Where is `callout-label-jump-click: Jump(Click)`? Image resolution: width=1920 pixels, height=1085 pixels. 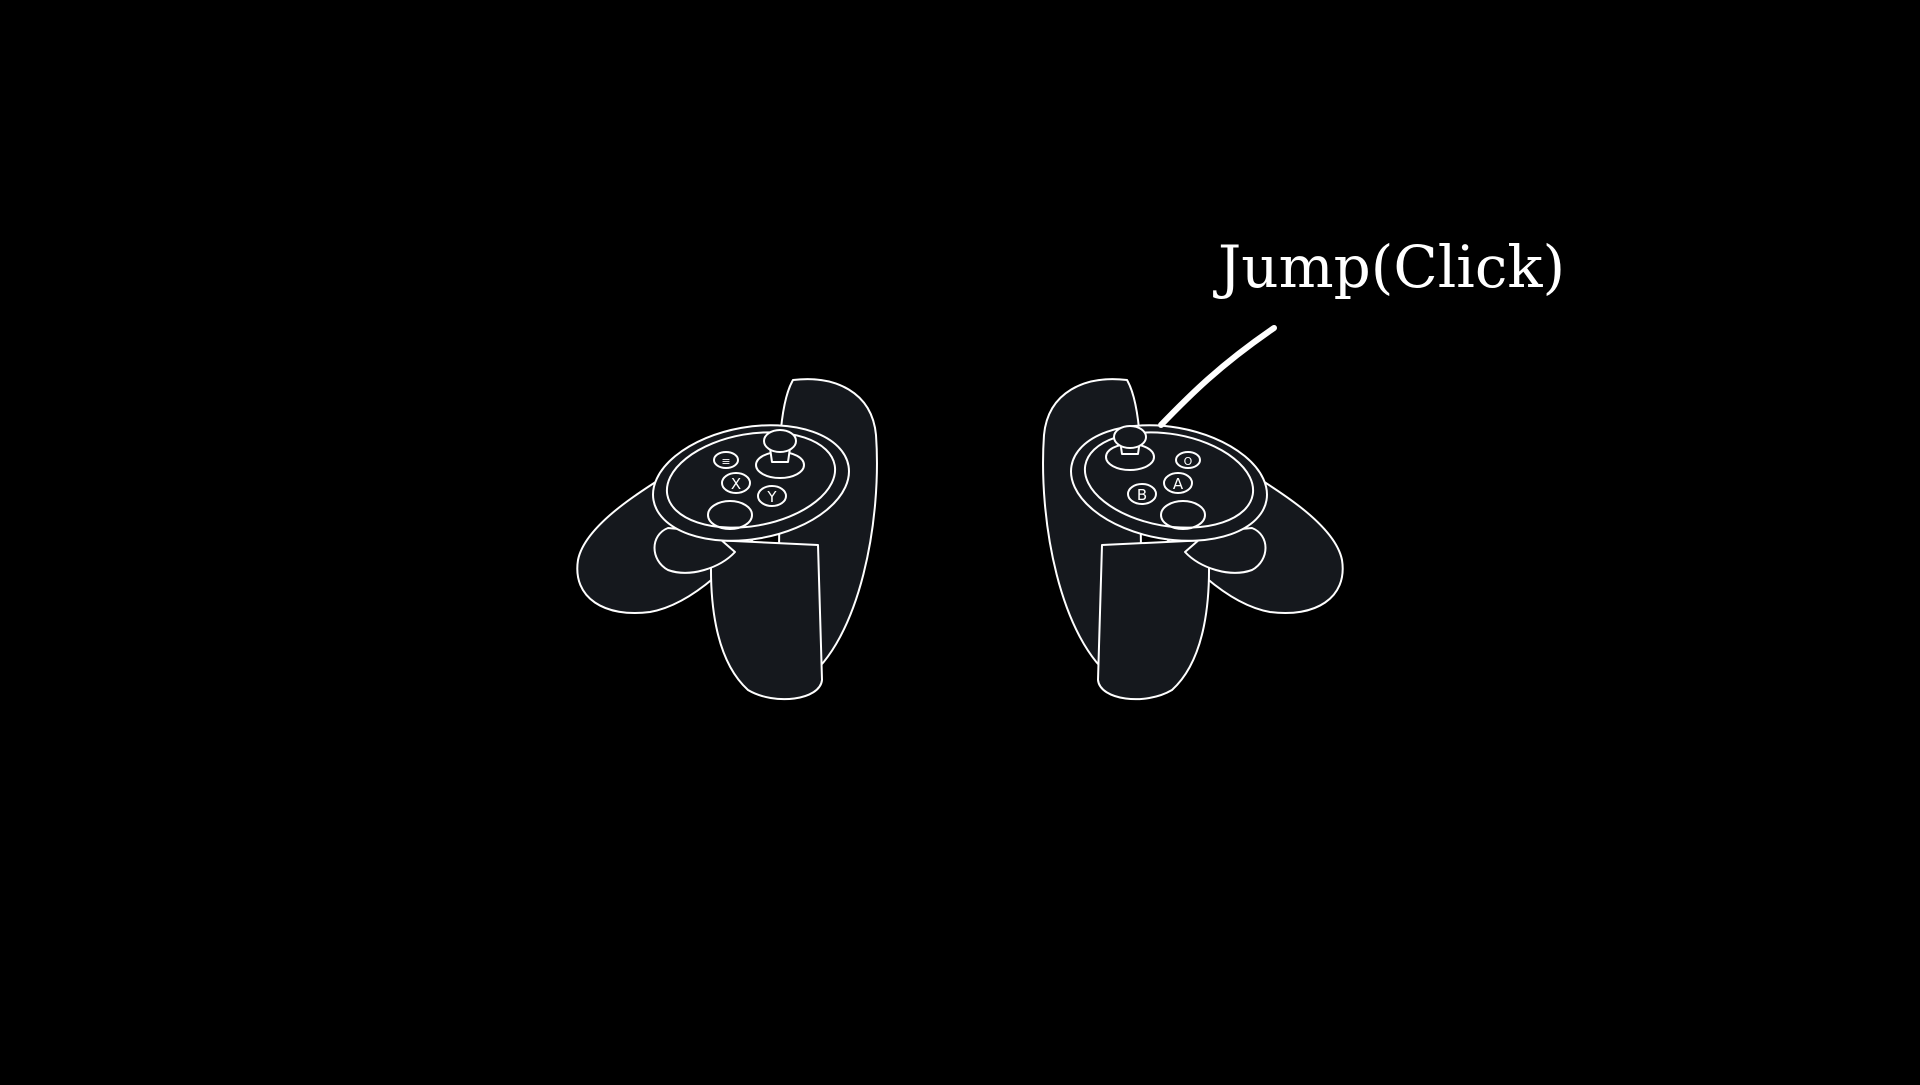
callout-label-jump-click: Jump(Click) is located at coordinates (1392, 267).